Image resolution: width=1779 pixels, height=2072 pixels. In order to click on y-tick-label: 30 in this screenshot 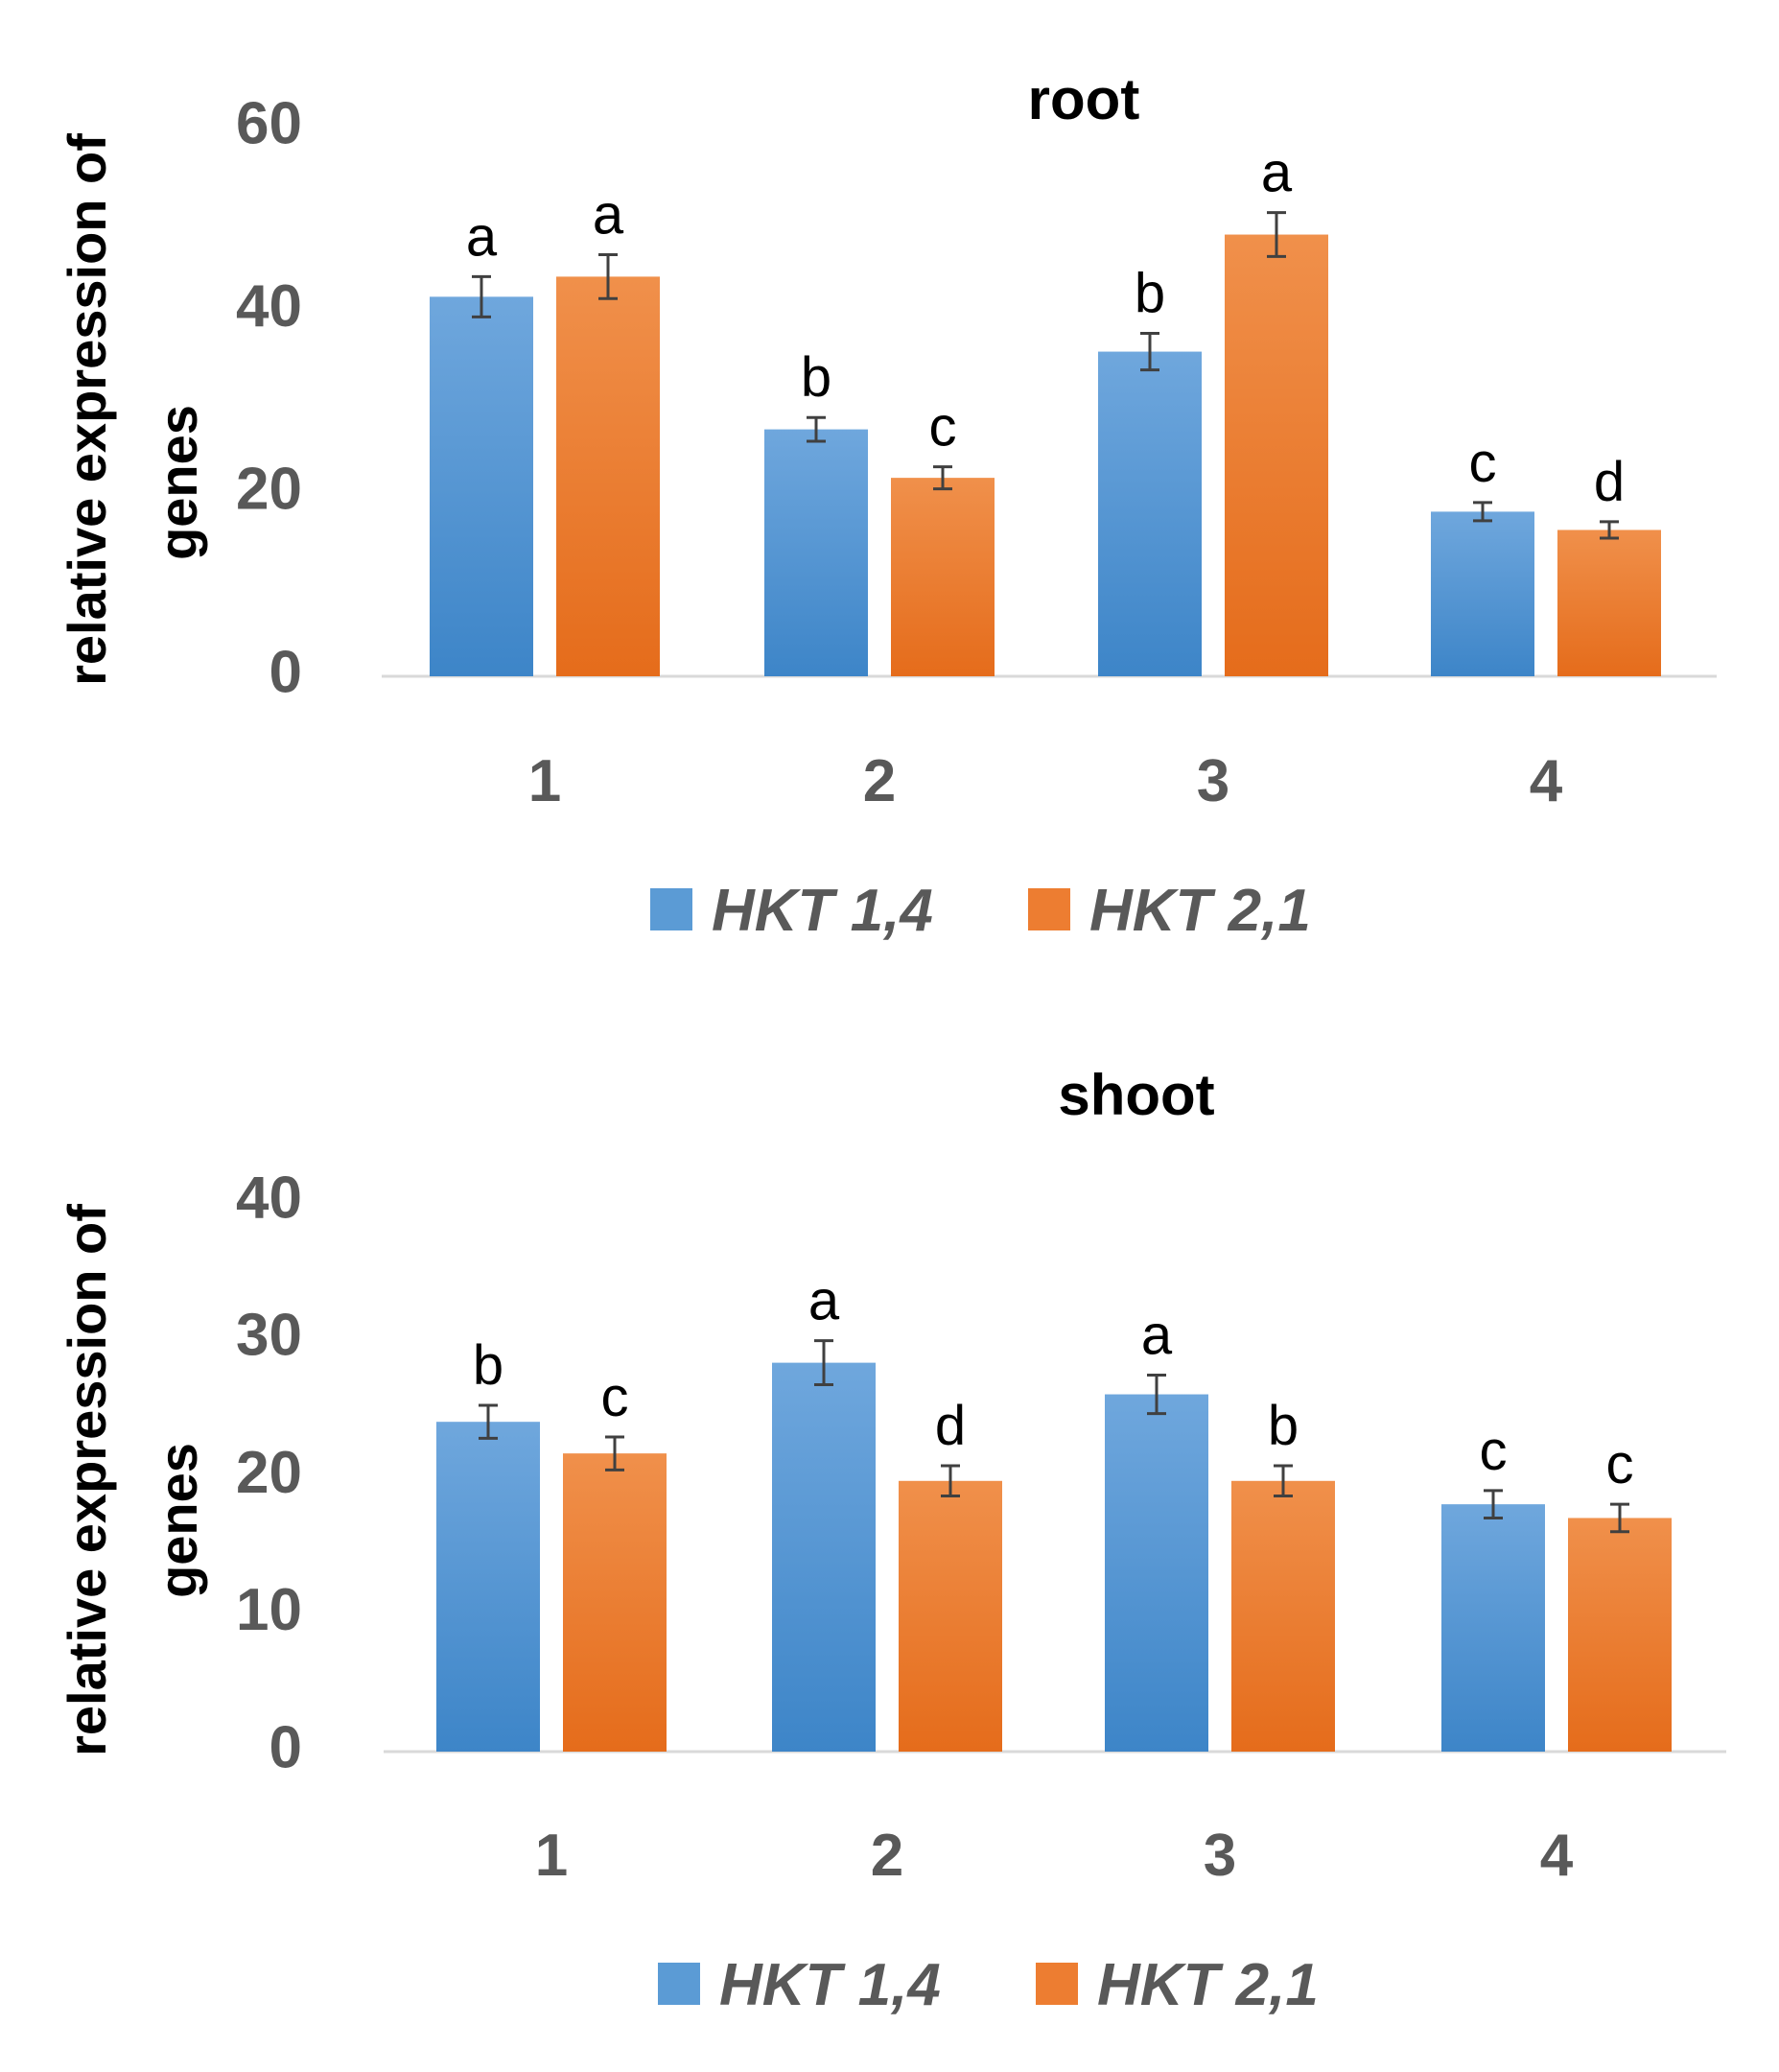, I will do `click(269, 1336)`.